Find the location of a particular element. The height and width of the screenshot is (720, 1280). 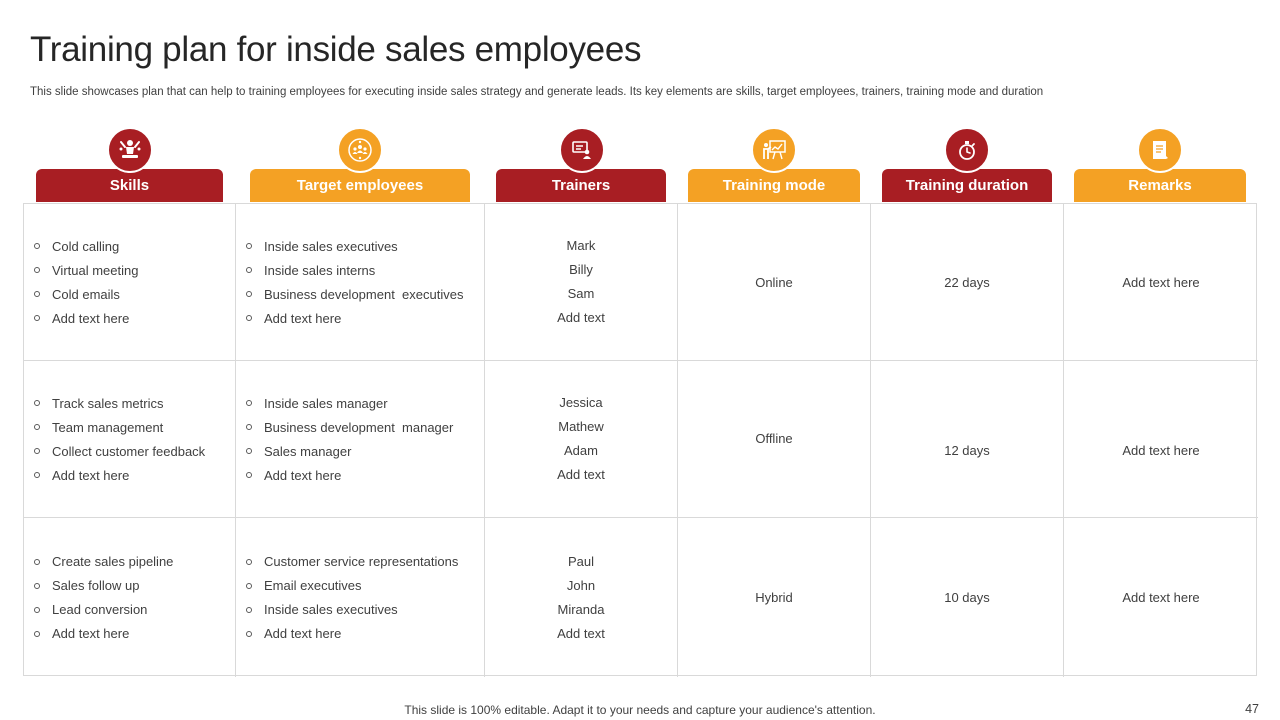

list-item-text: Business development manager is located at coordinates (359, 427).